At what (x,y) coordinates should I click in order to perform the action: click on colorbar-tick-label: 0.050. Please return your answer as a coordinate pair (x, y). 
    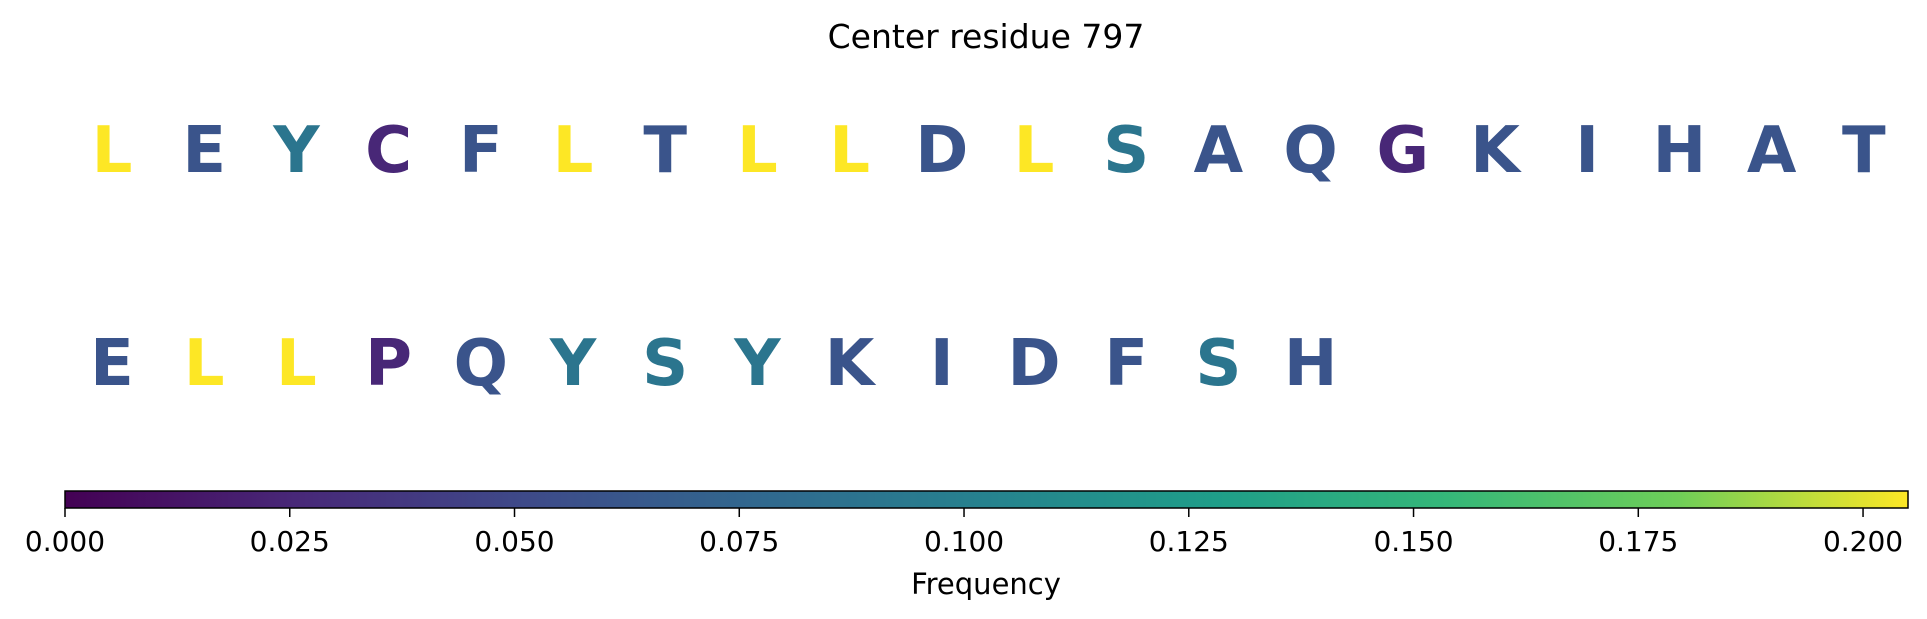
    Looking at the image, I should click on (514, 541).